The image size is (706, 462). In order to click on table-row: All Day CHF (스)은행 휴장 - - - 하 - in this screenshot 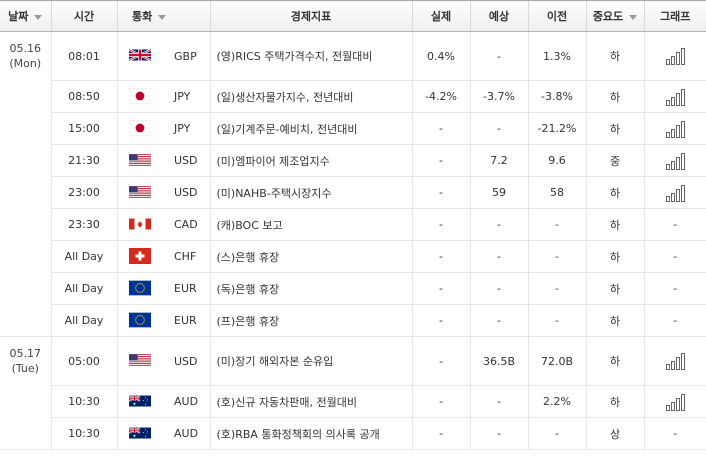, I will do `click(353, 256)`.